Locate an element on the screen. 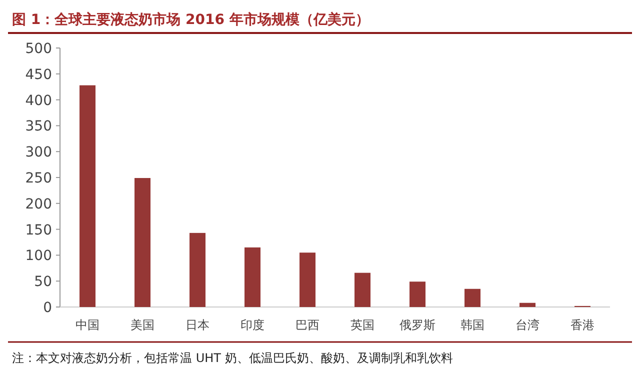  x-tick-label: 台湾 is located at coordinates (528, 325).